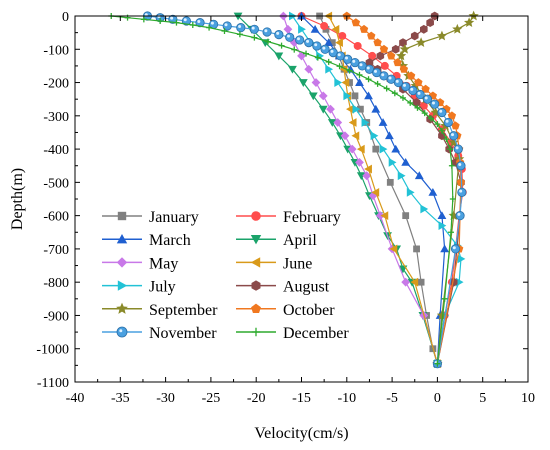 The image size is (550, 450). Describe the element at coordinates (170, 240) in the screenshot. I see `legend-label: March` at that location.